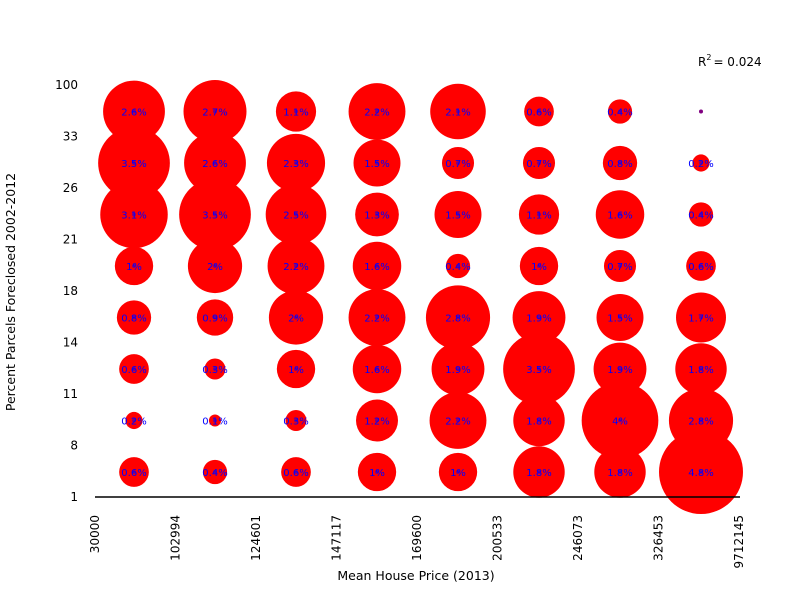  What do you see at coordinates (659, 538) in the screenshot?
I see `x-tick-label: 326453` at bounding box center [659, 538].